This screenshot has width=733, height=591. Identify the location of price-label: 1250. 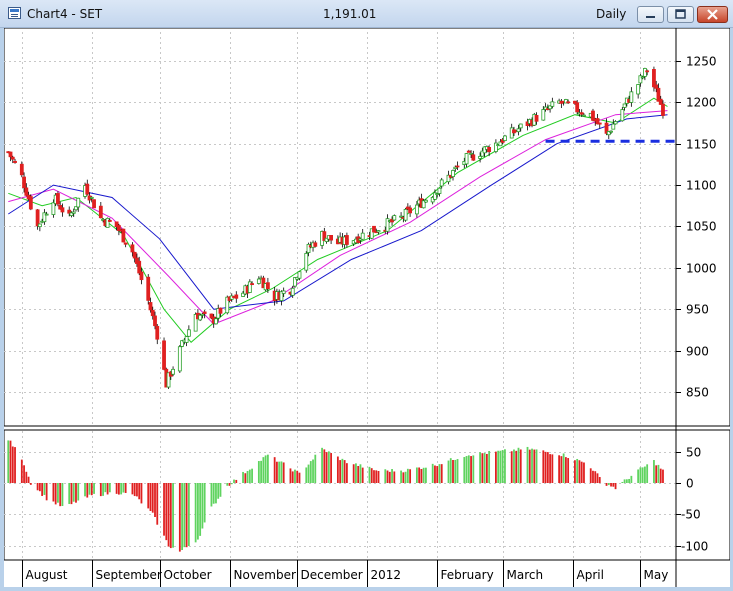
(701, 62).